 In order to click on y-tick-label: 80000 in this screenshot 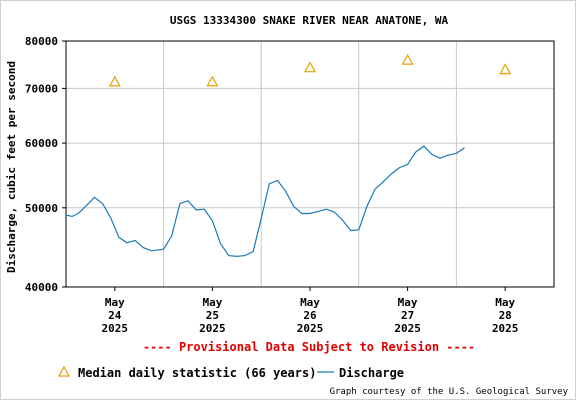, I will do `click(41, 41)`.